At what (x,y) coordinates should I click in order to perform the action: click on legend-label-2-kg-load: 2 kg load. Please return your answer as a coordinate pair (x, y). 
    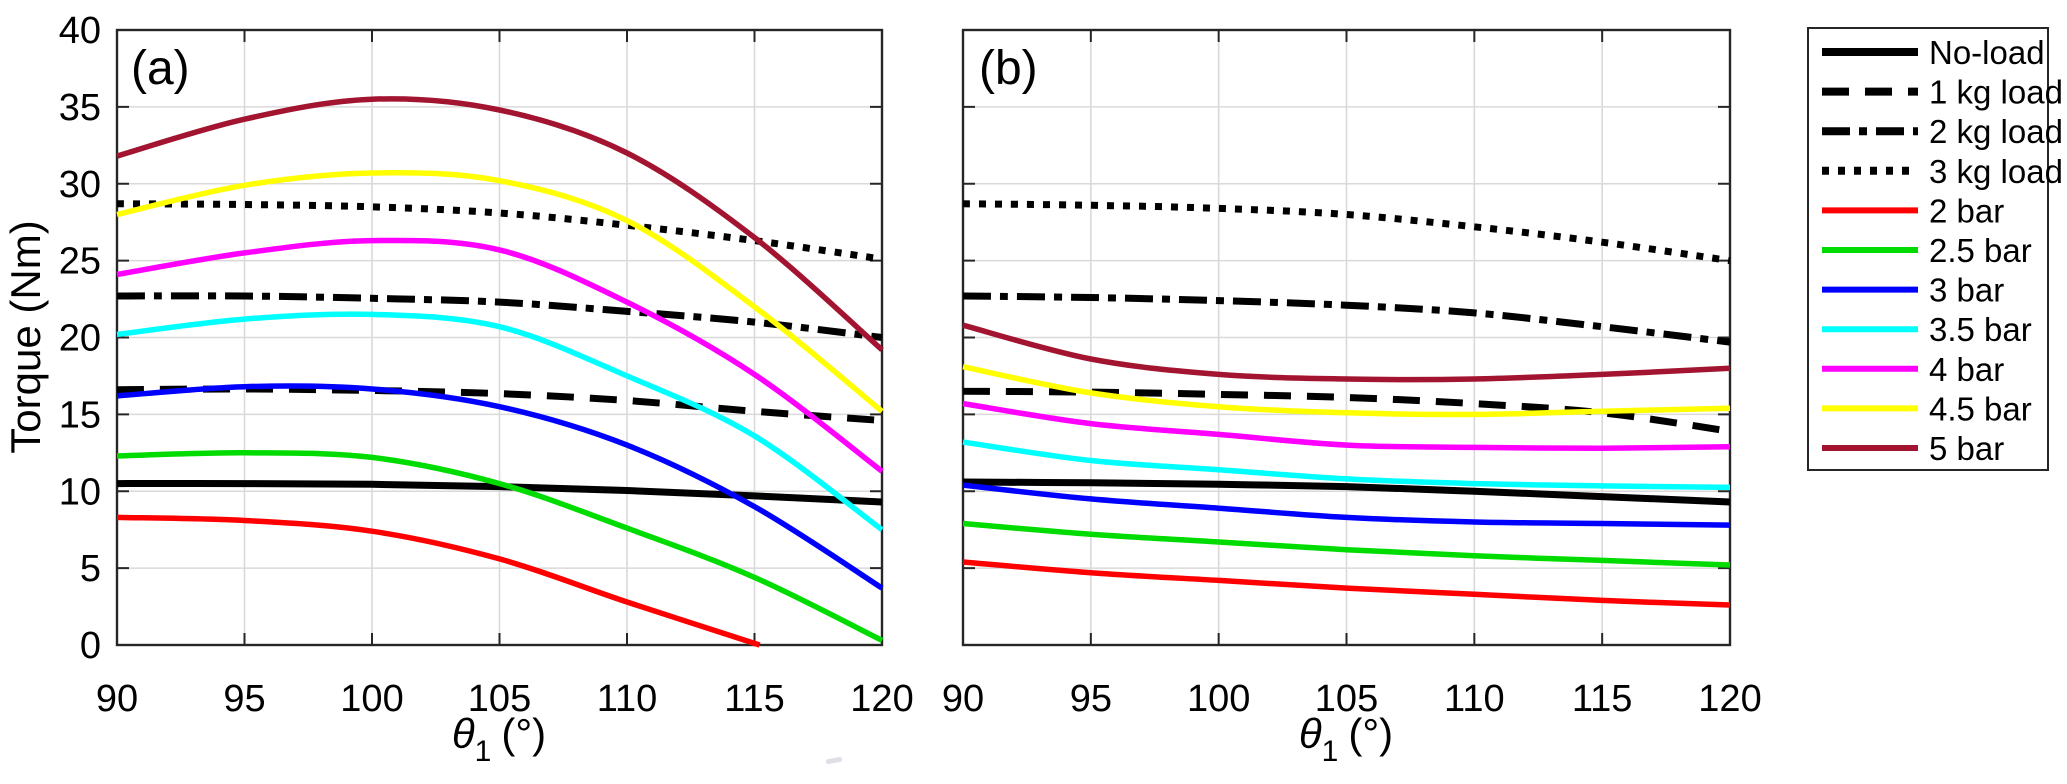
    Looking at the image, I should click on (1996, 131).